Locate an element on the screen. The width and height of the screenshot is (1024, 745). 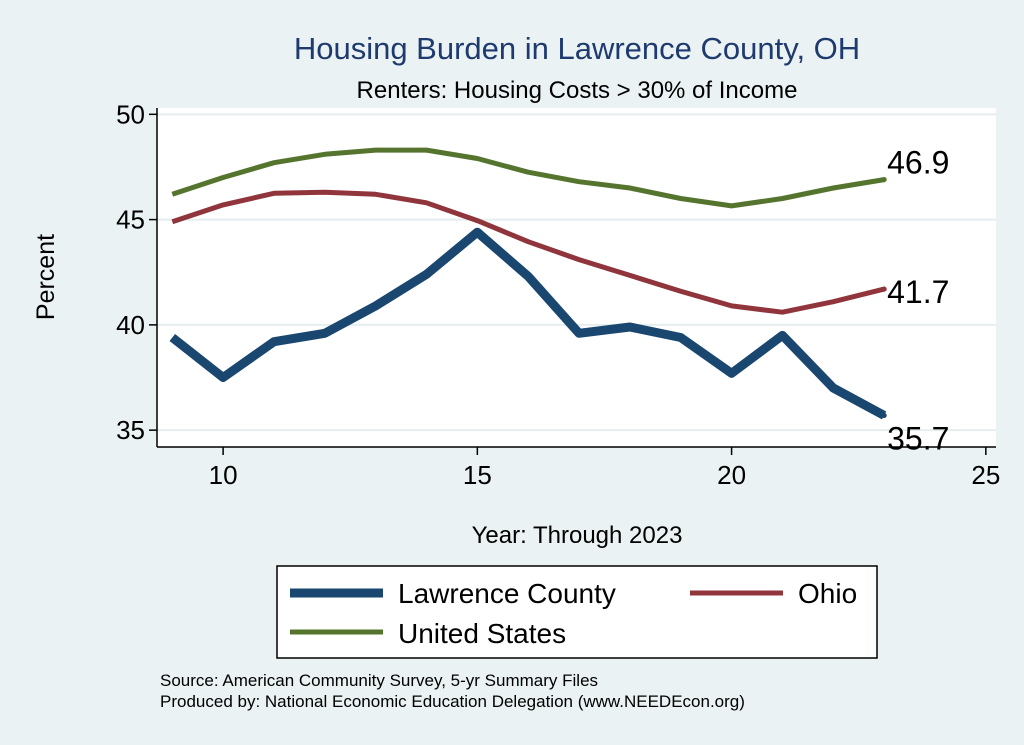
legend-label-ohio: Ohio is located at coordinates (827, 593).